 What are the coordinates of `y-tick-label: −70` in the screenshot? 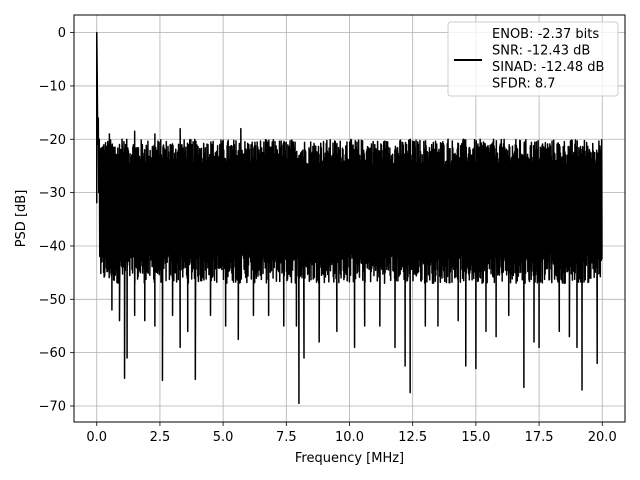 It's located at (52, 406).